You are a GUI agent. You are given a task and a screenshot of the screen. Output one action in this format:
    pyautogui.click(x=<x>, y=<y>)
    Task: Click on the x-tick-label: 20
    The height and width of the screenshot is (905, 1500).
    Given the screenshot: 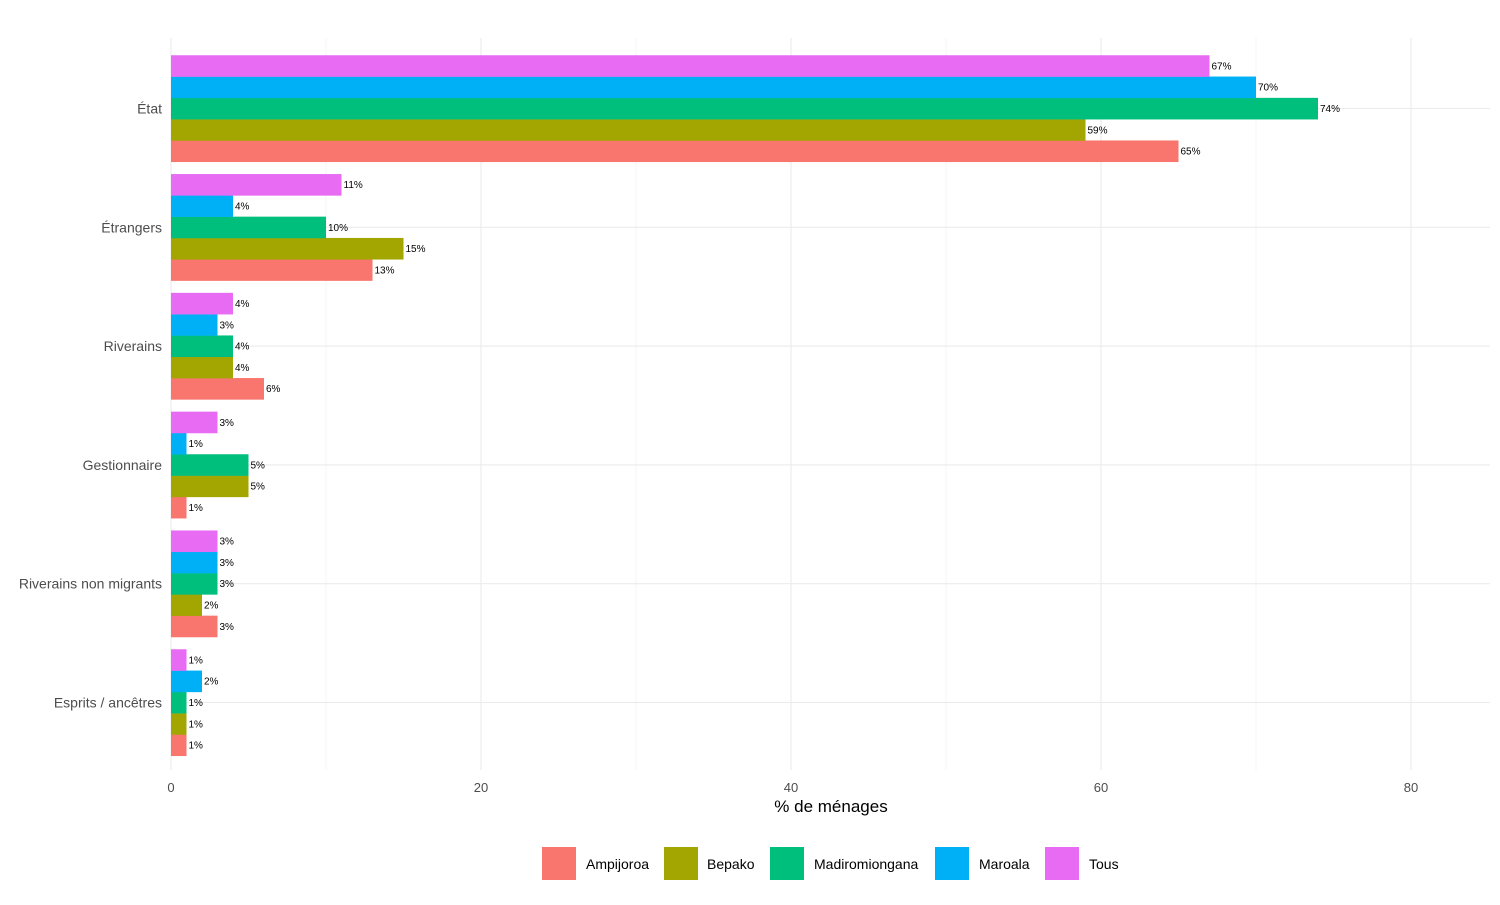 What is the action you would take?
    pyautogui.click(x=481, y=787)
    